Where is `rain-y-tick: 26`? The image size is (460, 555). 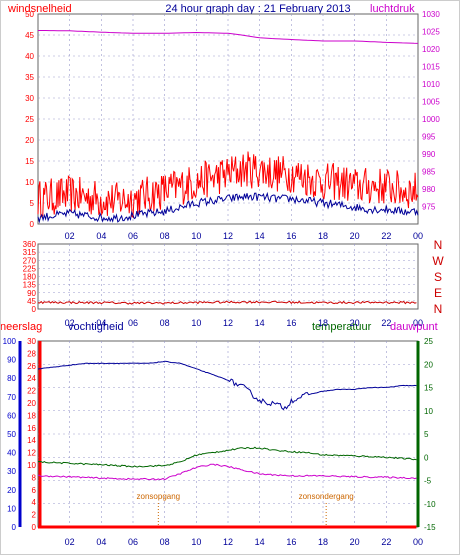
rain-y-tick: 26 is located at coordinates (31, 366).